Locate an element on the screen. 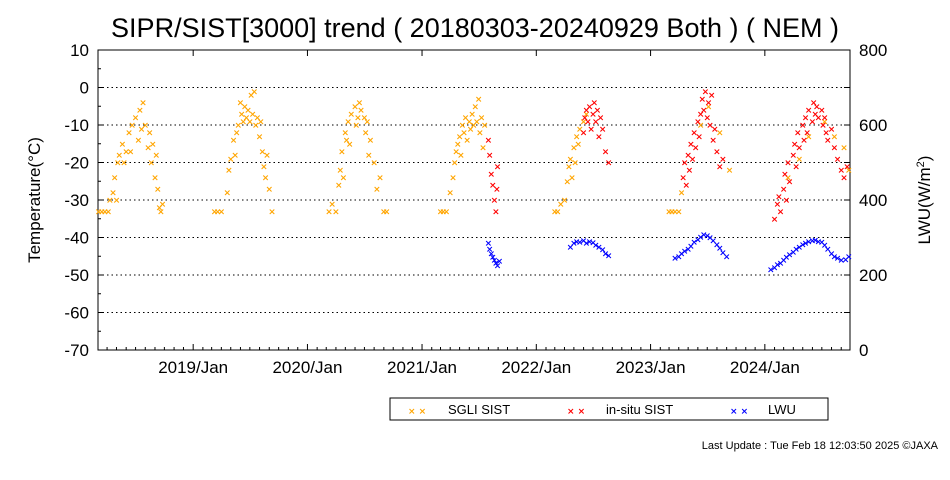 This screenshot has width=950, height=480. y-tick-label: -70 is located at coordinates (76, 350).